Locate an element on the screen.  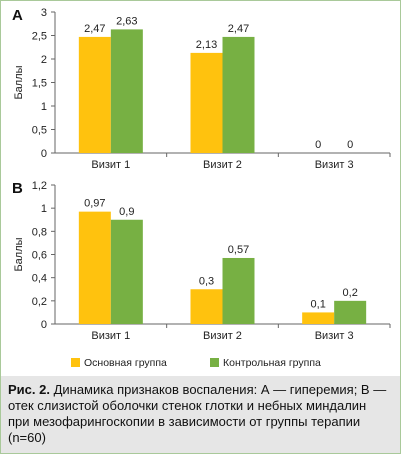
y-tick-label: 1,5 is located at coordinates (39, 84).